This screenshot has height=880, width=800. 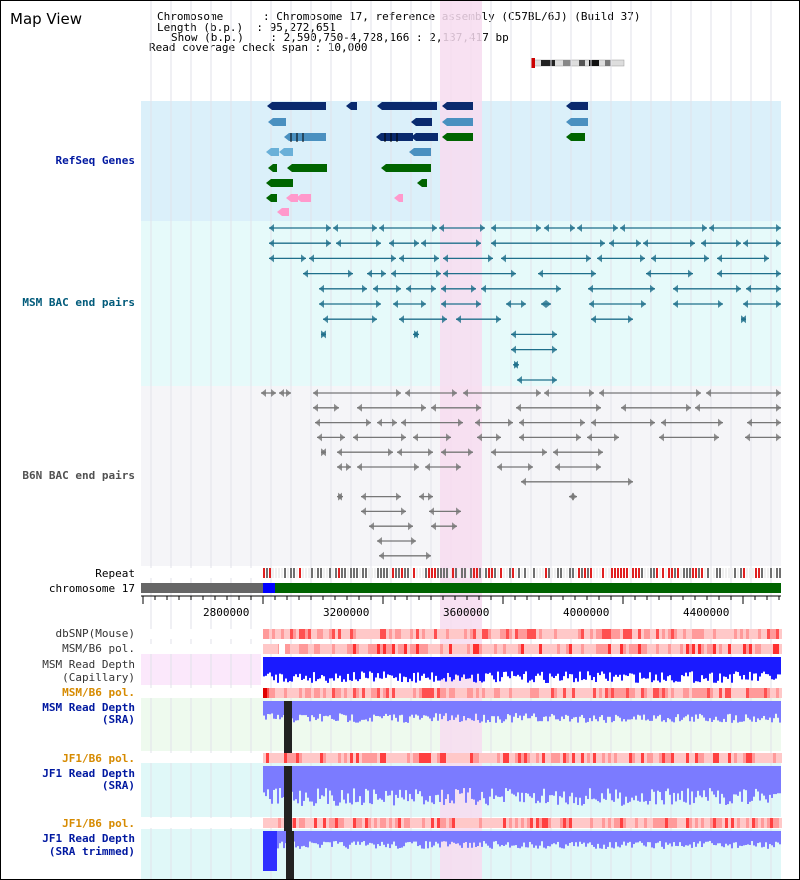 What do you see at coordinates (95, 160) in the screenshot?
I see `track-label-refseq: RefSeq Genes` at bounding box center [95, 160].